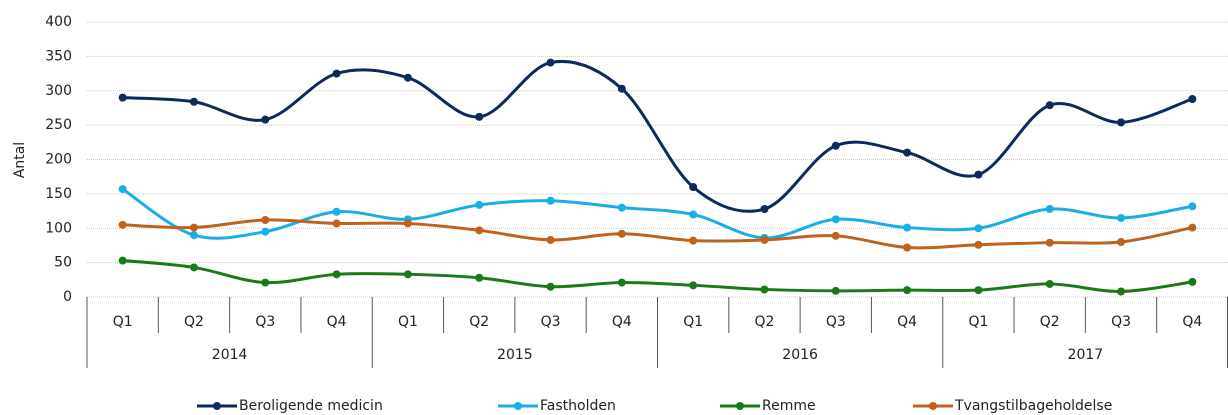 Image resolution: width=1228 pixels, height=415 pixels. I want to click on legend-label: Fastholden, so click(578, 406).